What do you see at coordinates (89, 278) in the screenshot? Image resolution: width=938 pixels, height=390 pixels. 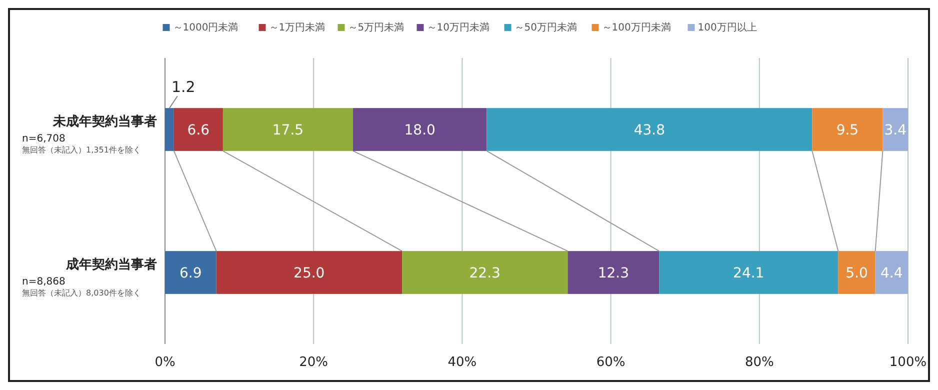 I see `y-tick-label: 成年契約当事者 n=8,868 無回答（未記入）8,030件を除く` at bounding box center [89, 278].